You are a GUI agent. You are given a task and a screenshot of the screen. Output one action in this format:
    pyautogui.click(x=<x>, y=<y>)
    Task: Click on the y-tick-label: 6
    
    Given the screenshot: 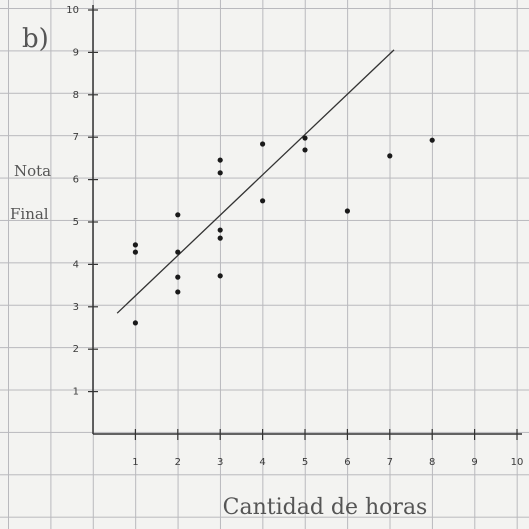 What is the action you would take?
    pyautogui.click(x=76, y=180)
    